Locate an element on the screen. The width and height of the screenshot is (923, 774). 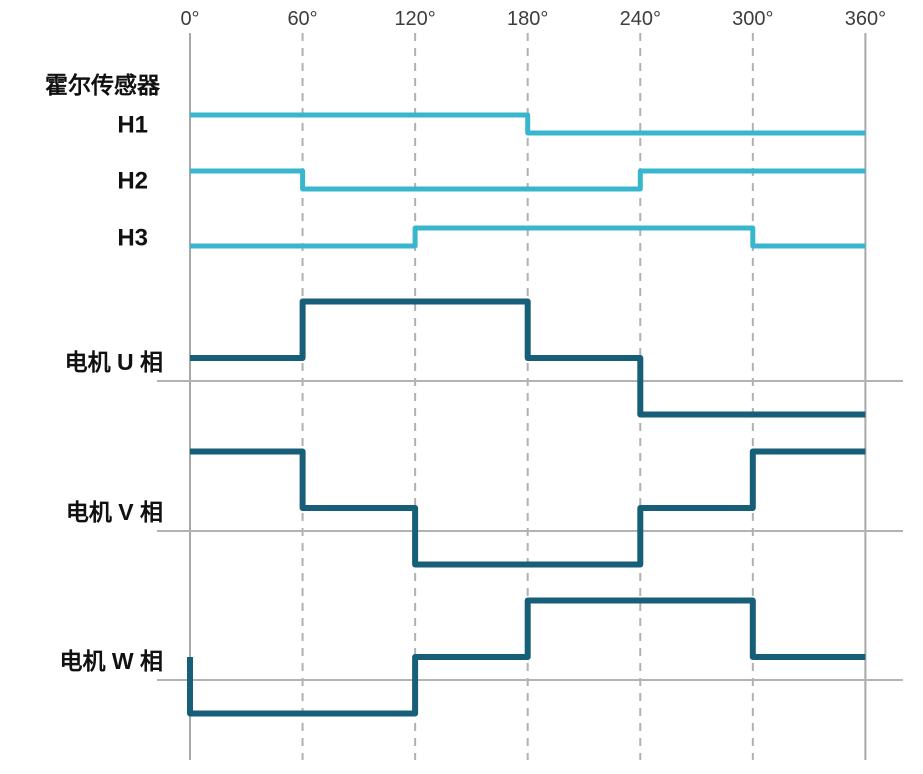
axis-tick-label-60deg: 60° is located at coordinates (302, 19).